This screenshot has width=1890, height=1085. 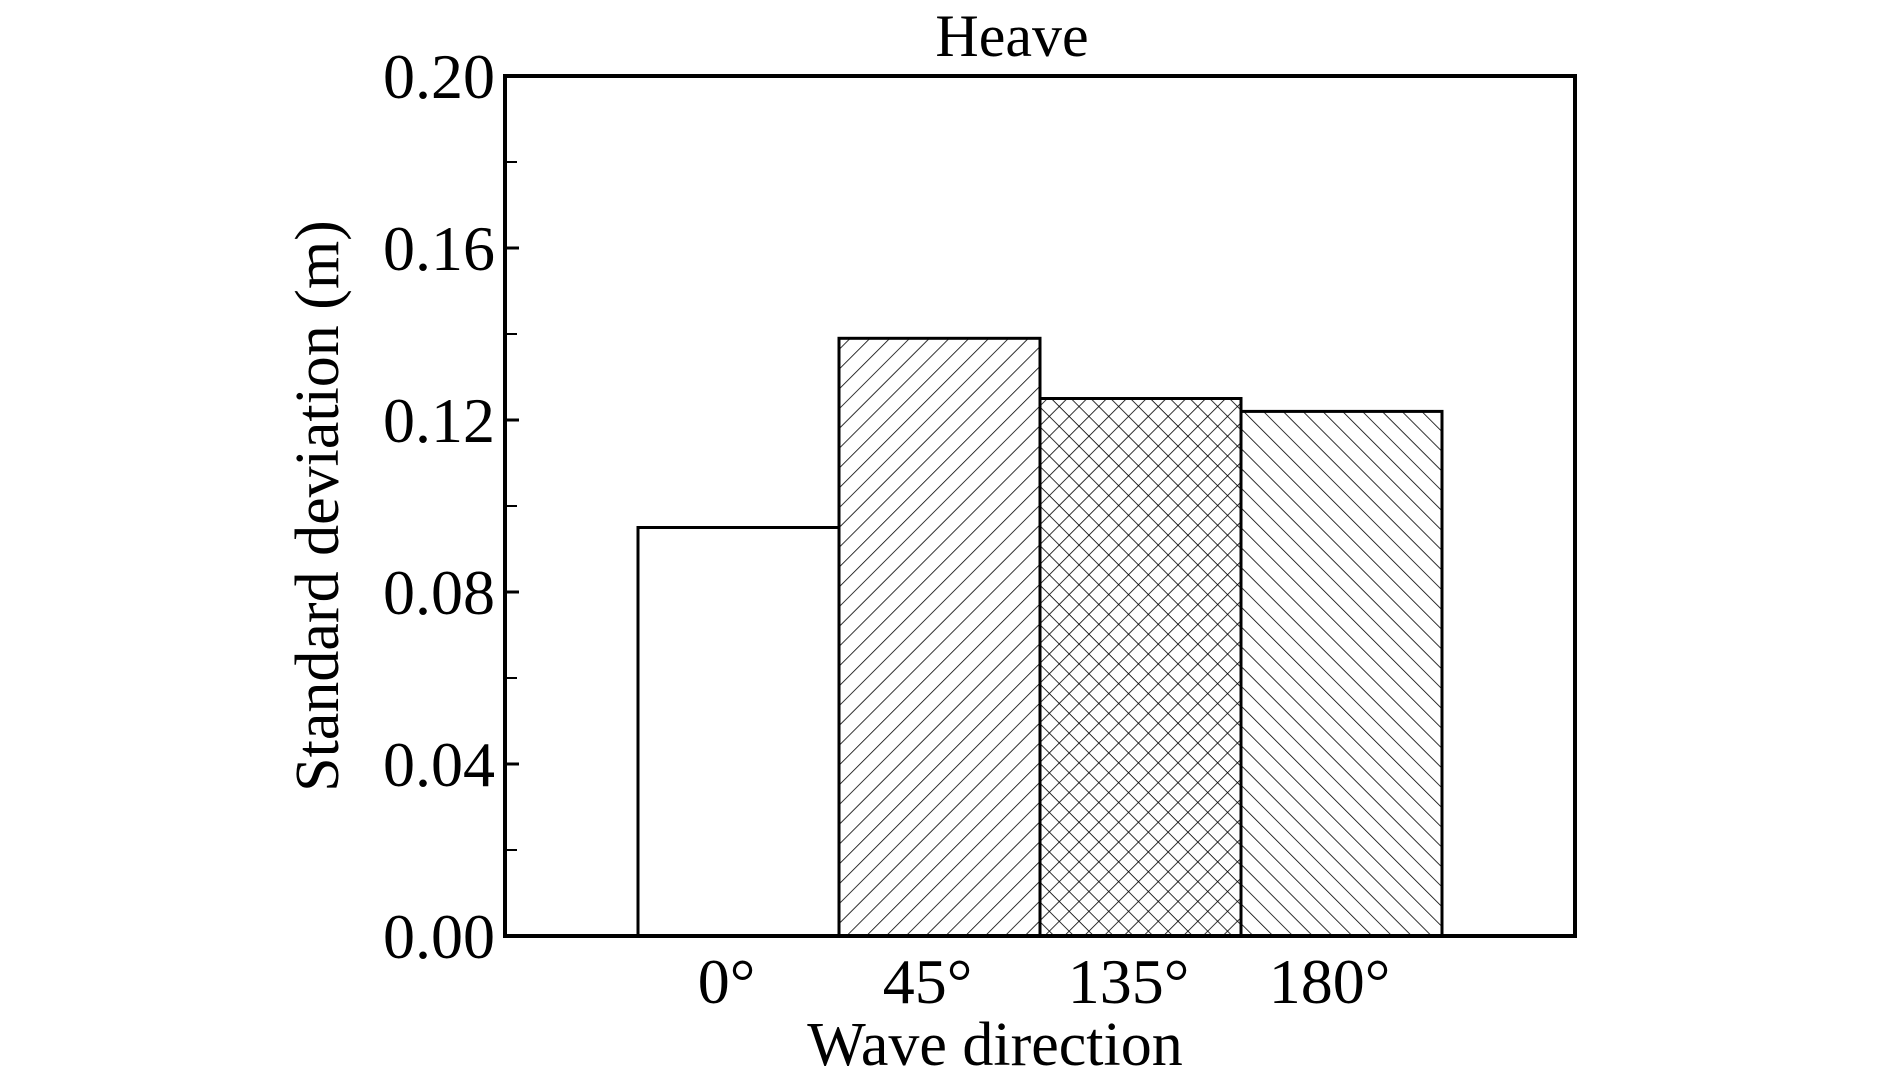 I want to click on x-tick-label: 45°, so click(x=928, y=981).